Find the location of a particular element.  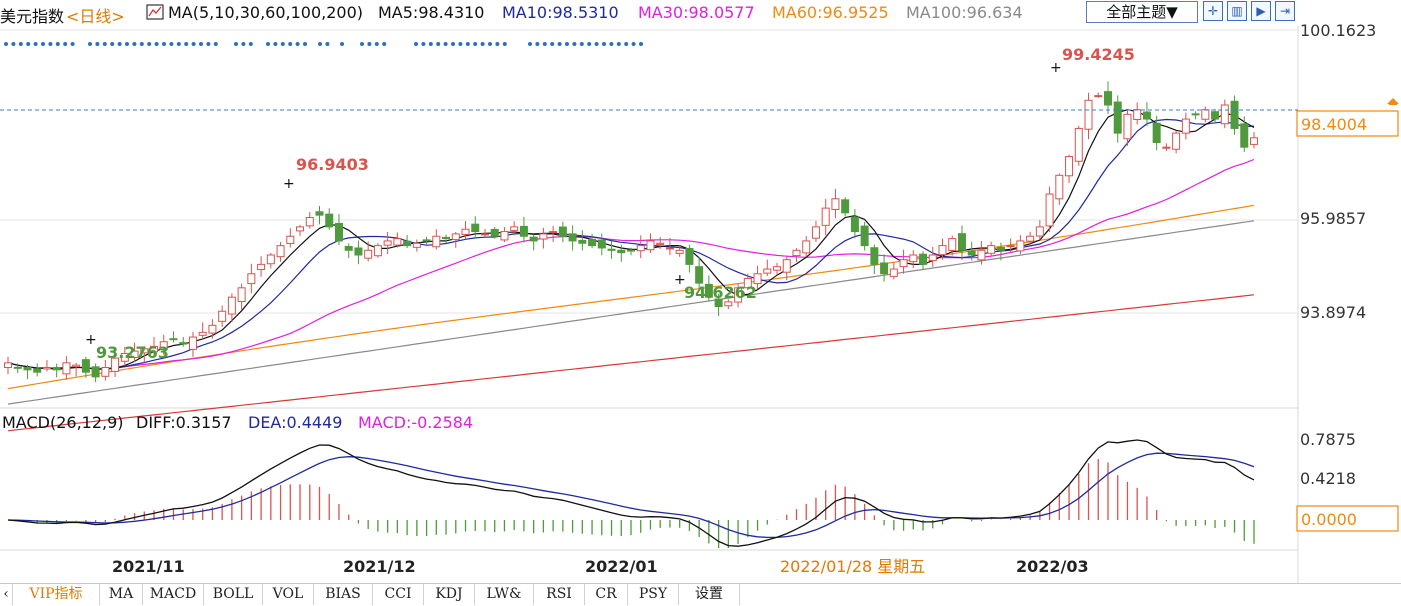

x-label-mar: 2022/03 is located at coordinates (1052, 566).